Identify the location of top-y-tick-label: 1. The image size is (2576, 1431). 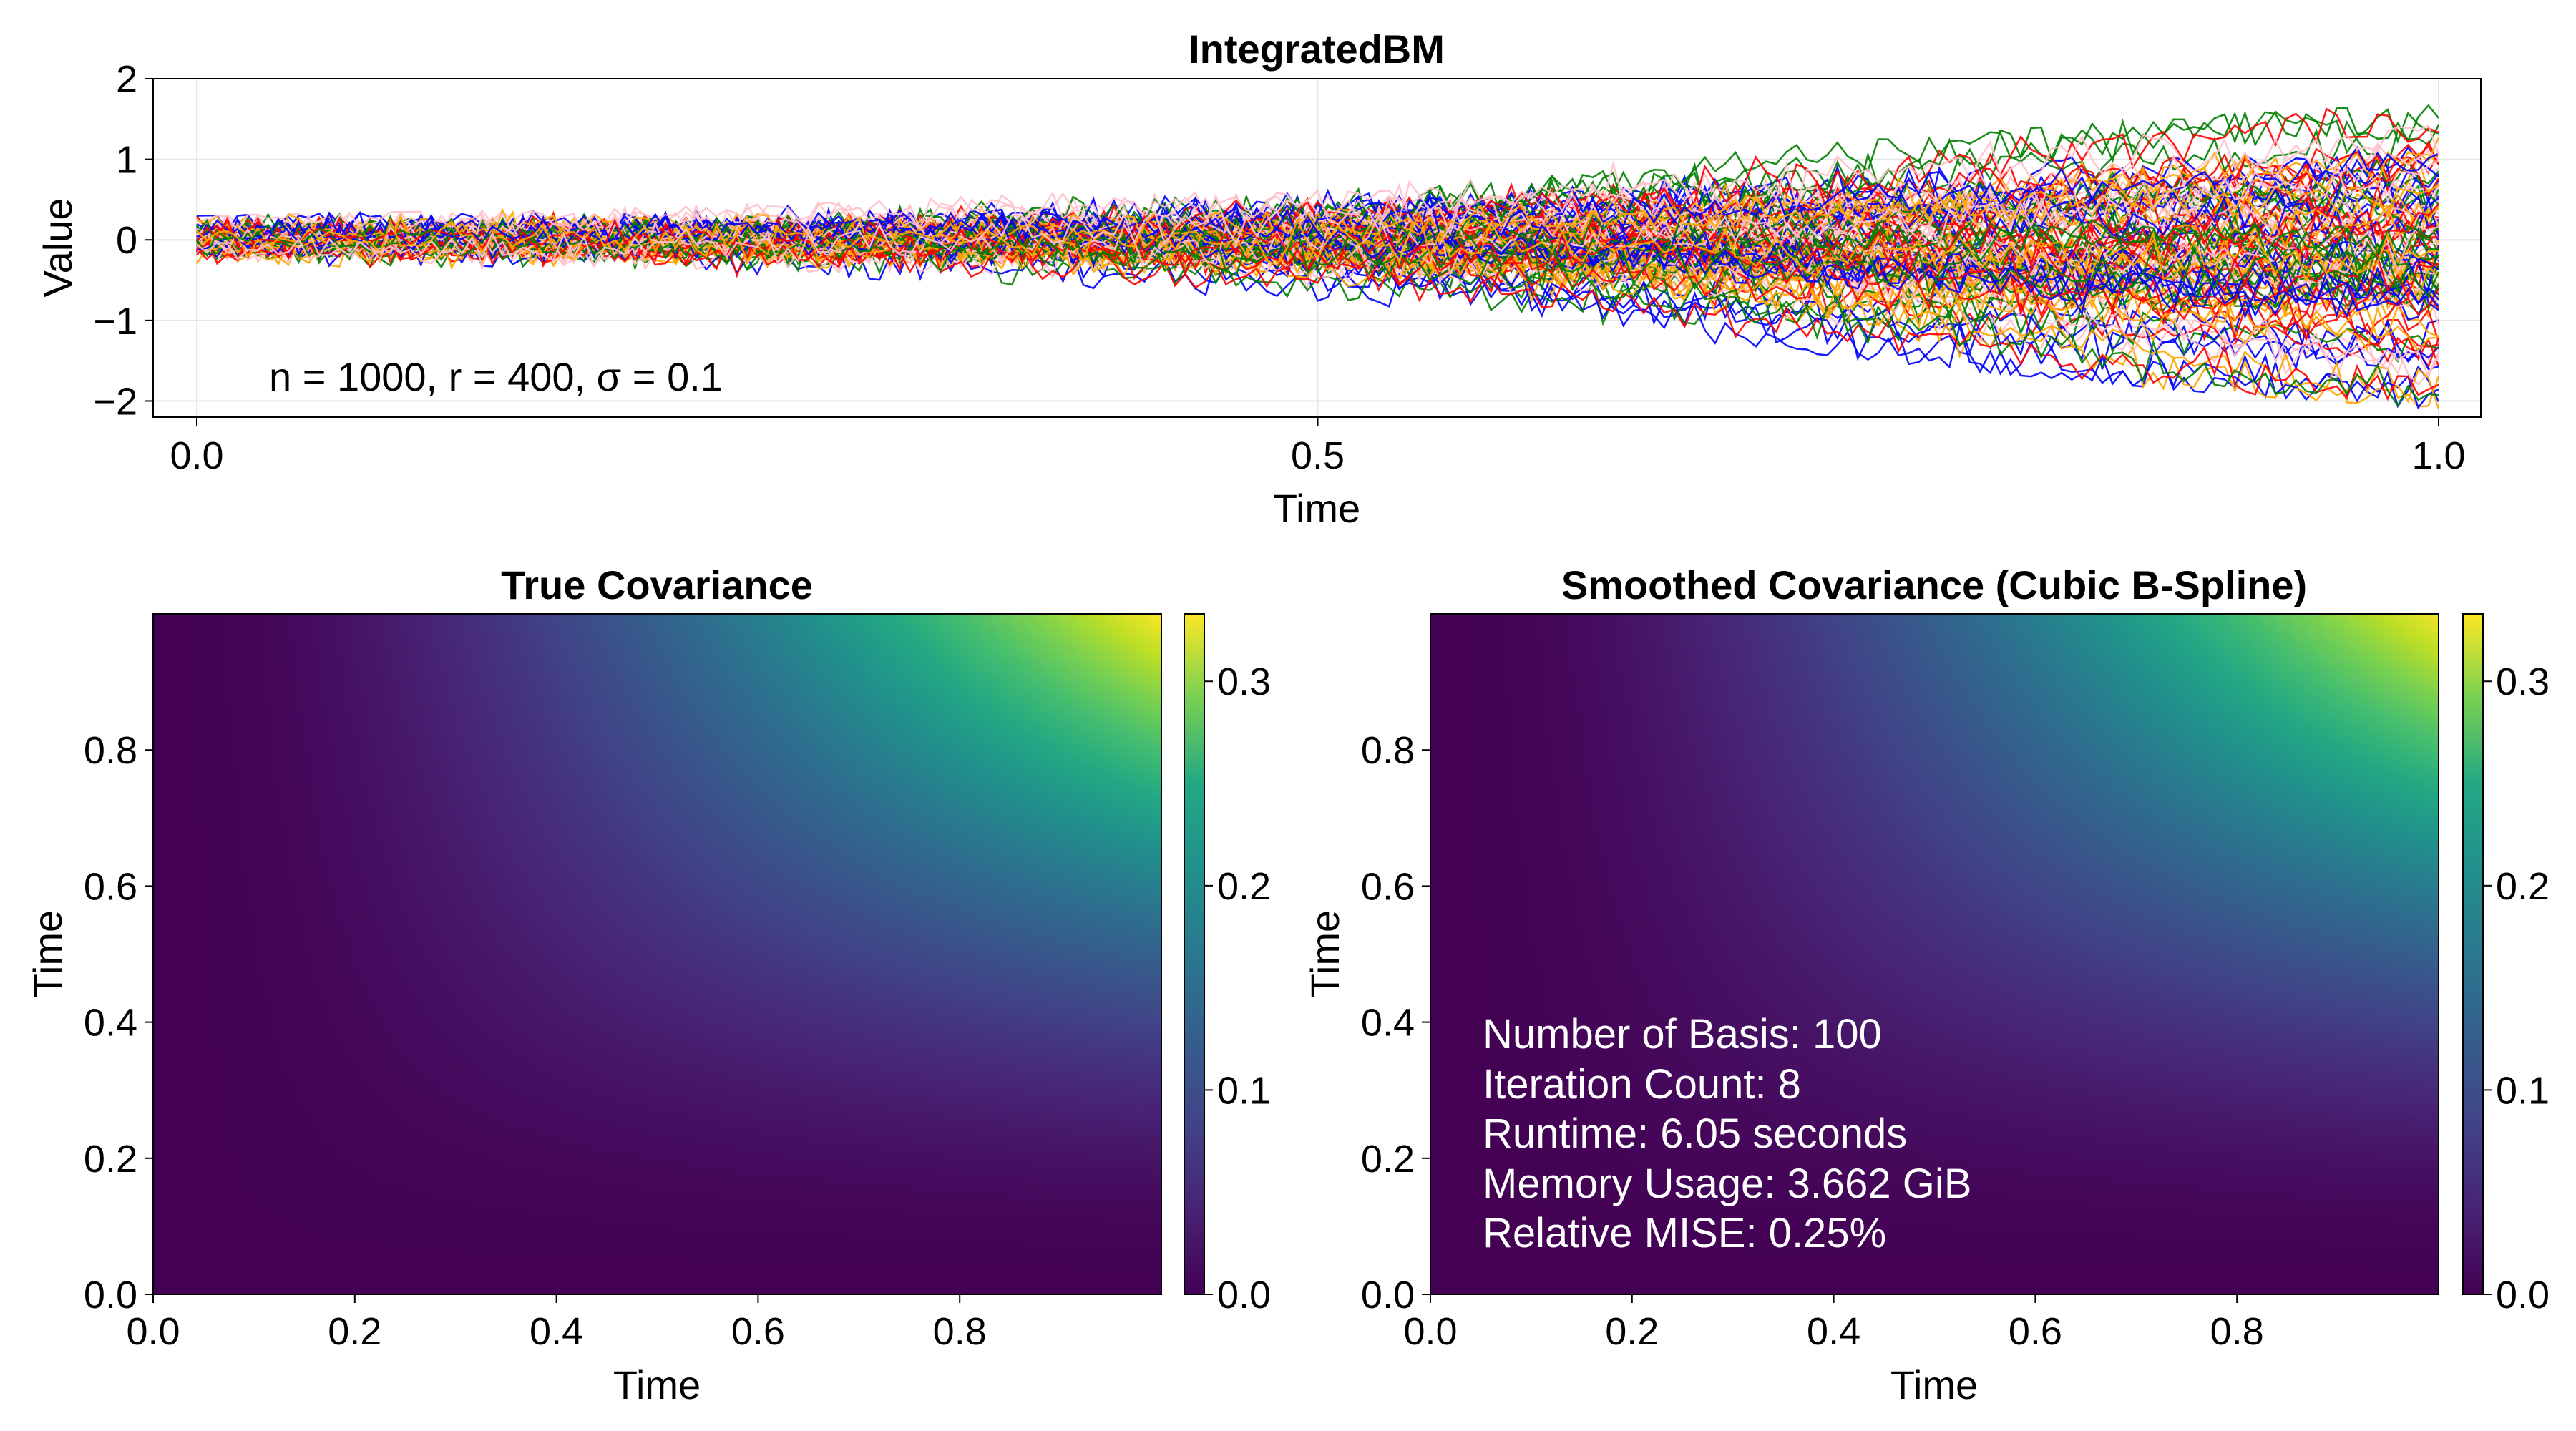
(126, 160).